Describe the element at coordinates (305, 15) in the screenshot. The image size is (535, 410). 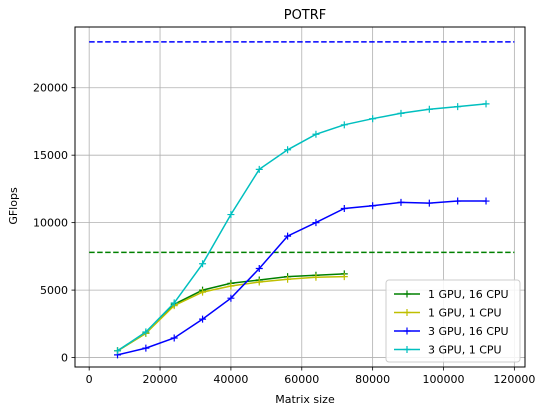
I see `chart-title: POTRF` at that location.